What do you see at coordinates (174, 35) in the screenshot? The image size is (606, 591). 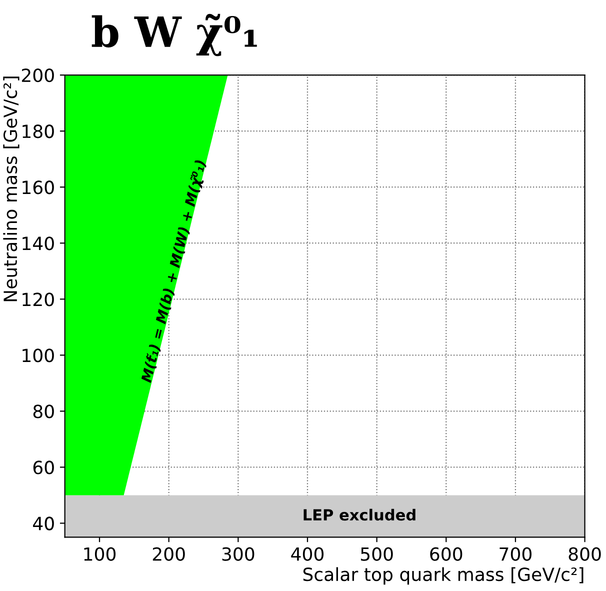 I see `chart-title: b W χ̃⁰₁` at bounding box center [174, 35].